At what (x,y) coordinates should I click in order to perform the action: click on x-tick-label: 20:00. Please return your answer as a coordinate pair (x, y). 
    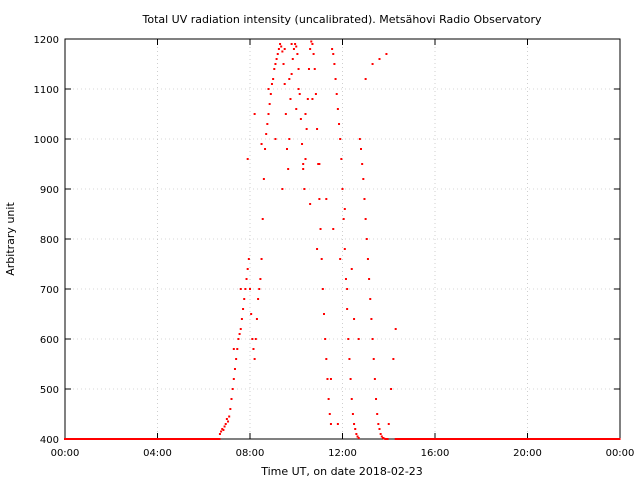
    Looking at the image, I should click on (527, 453).